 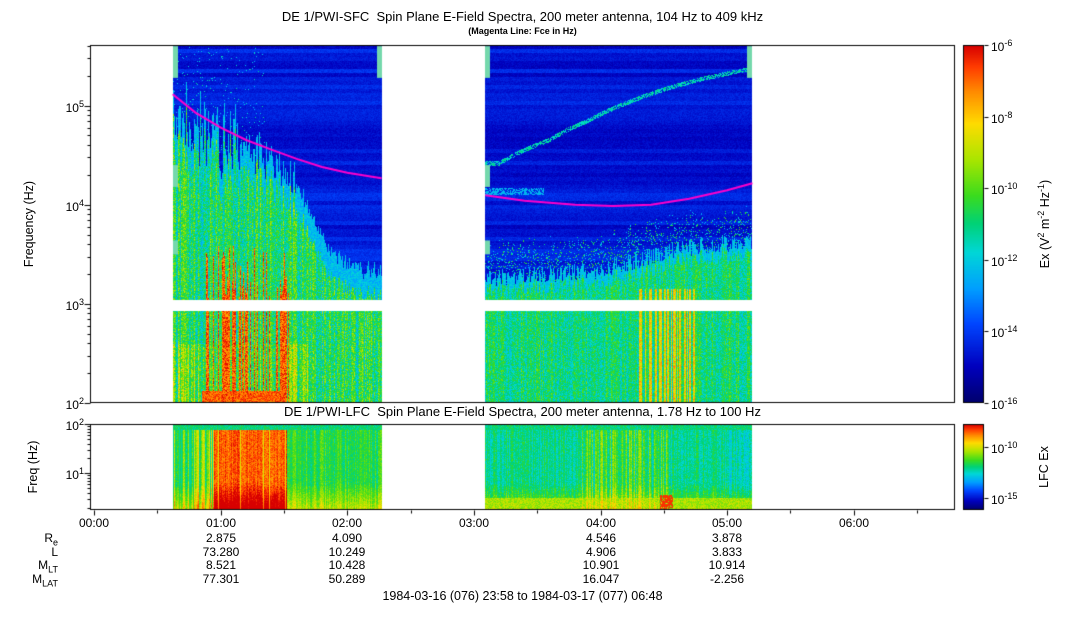 I want to click on x-axis-tick-label: 06:00, so click(x=854, y=523).